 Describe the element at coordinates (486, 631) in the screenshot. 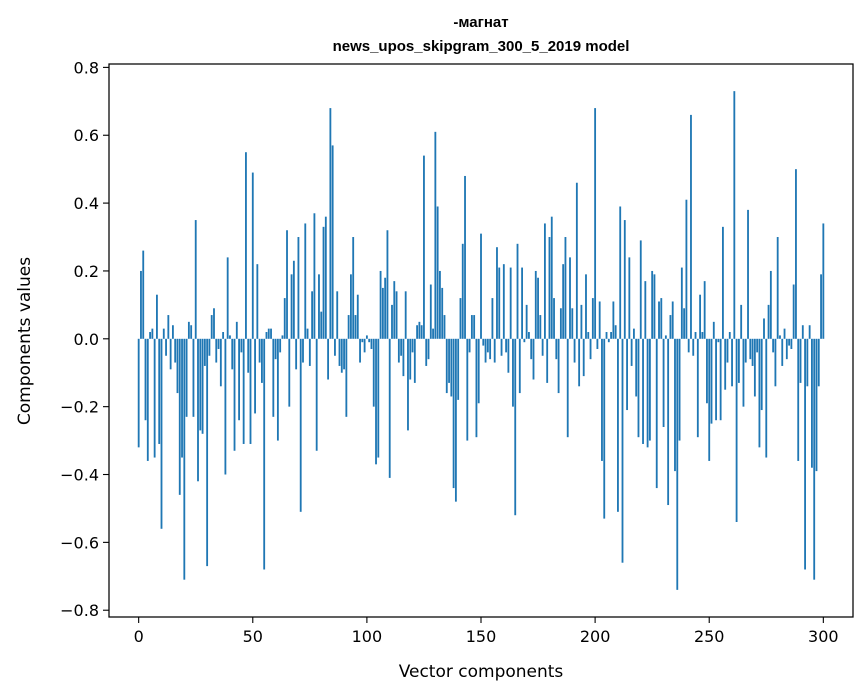

I see `x-axis-ticks: 0 50 100 150 200 250 300` at that location.